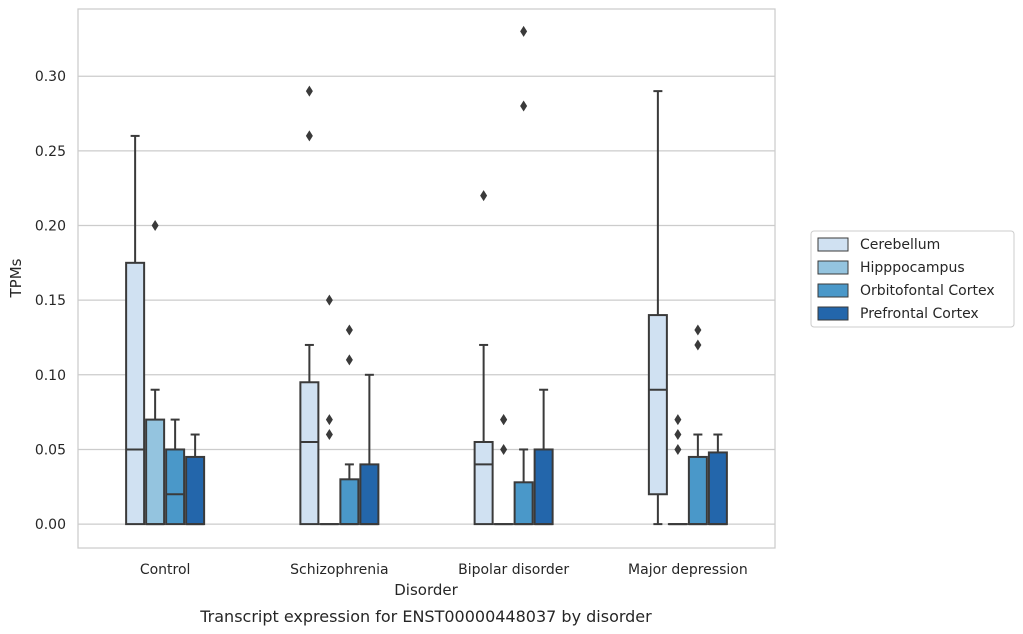 This screenshot has height=634, width=1023. I want to click on legend-label: Orbitofontal Cortex, so click(927, 291).